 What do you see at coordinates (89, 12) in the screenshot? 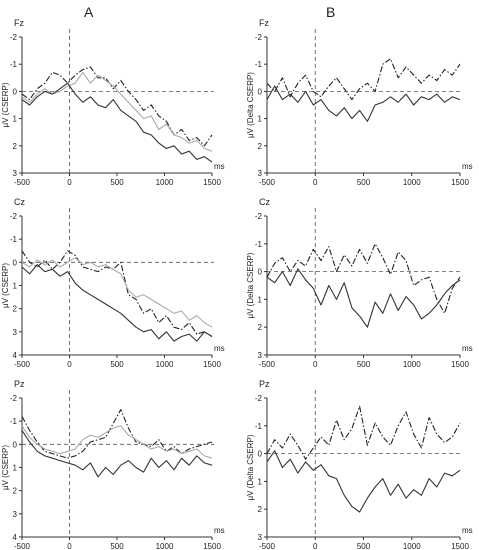
I see `column-heading-a: A` at bounding box center [89, 12].